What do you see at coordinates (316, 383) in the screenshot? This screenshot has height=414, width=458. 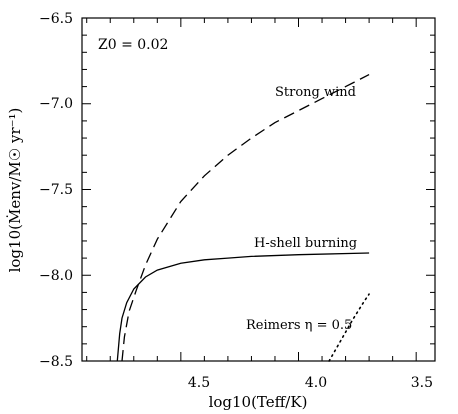 I see `x-tick-label: 4.0` at bounding box center [316, 383].